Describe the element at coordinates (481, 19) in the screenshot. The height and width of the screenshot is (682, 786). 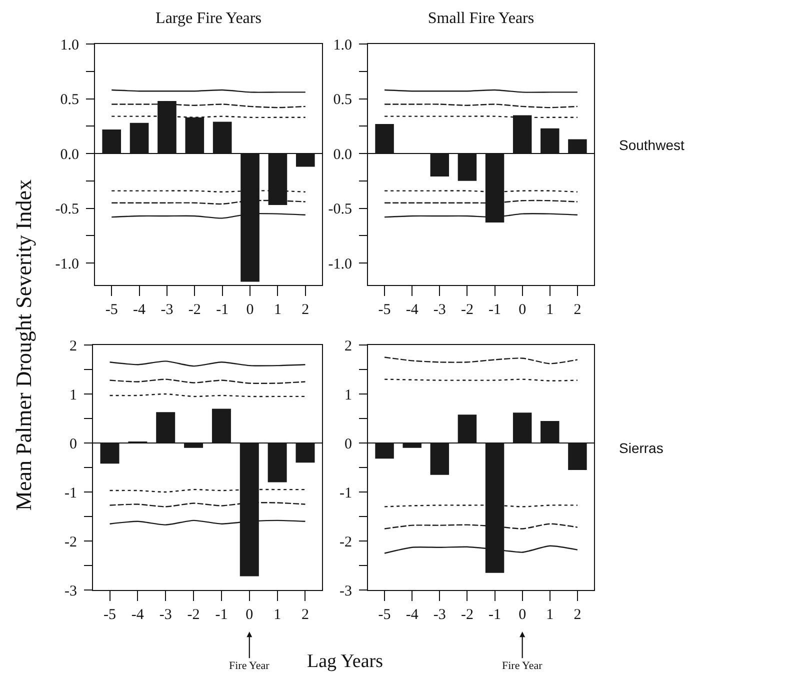
I see `chart-title: Small Fire Years` at that location.